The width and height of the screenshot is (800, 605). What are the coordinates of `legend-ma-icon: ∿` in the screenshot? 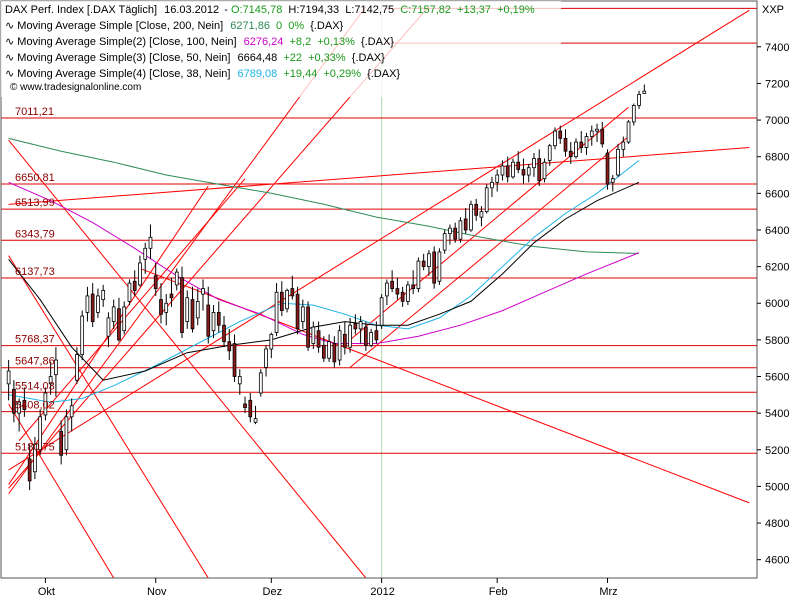 It's located at (9, 74).